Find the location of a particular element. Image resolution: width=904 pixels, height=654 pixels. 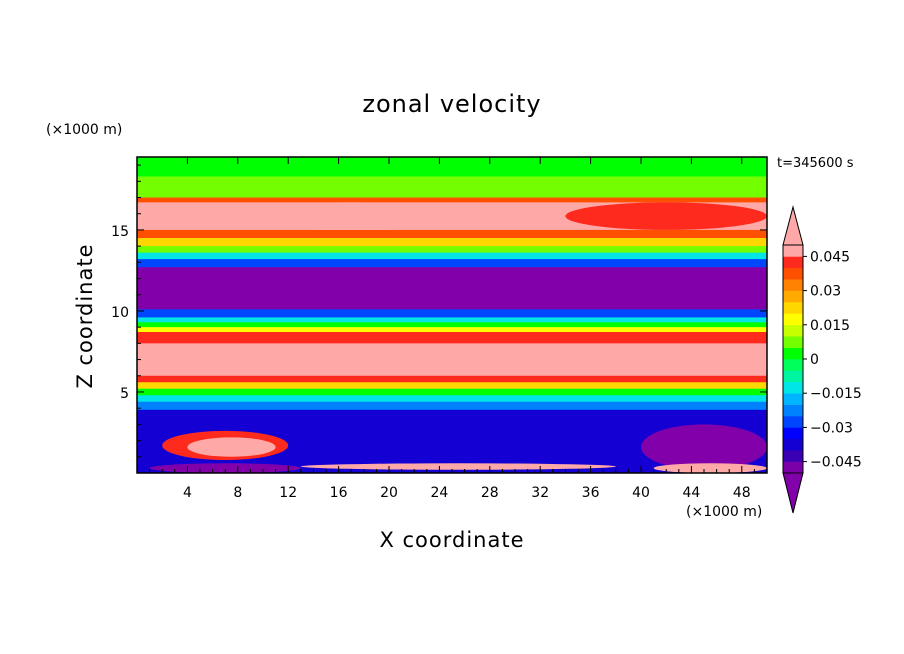

colorbar-tick-label: −0.015 is located at coordinates (836, 394).